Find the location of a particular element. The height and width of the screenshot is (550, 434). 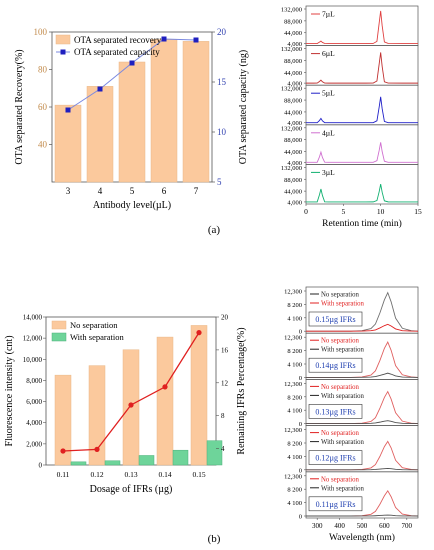

y-axis-label: Fluorescence intensity (cnt) is located at coordinates (9, 390).